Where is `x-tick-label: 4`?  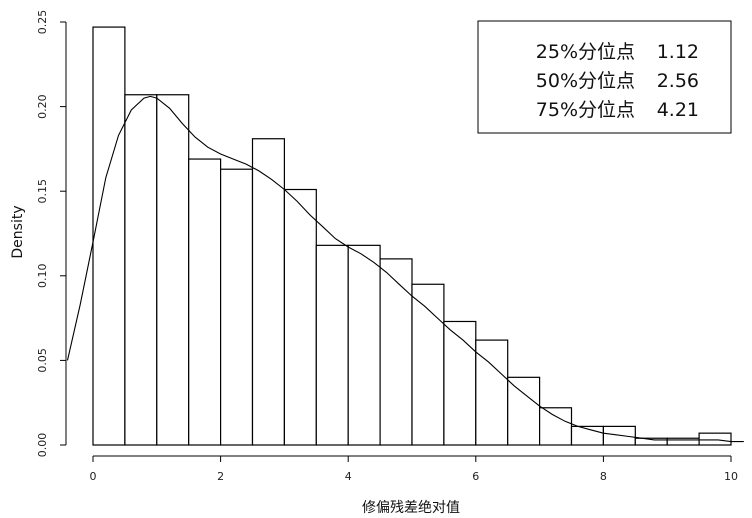
x-tick-label: 4 is located at coordinates (348, 476).